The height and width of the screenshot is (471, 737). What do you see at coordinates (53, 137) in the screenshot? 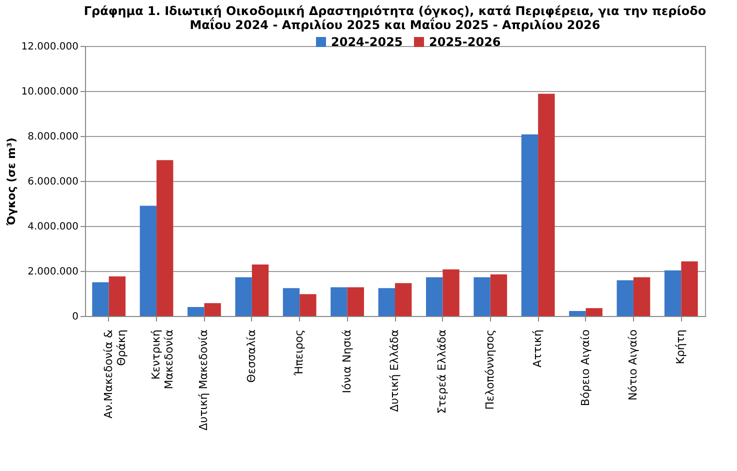
I see `y-tick-label: 8.000.000` at bounding box center [53, 137].